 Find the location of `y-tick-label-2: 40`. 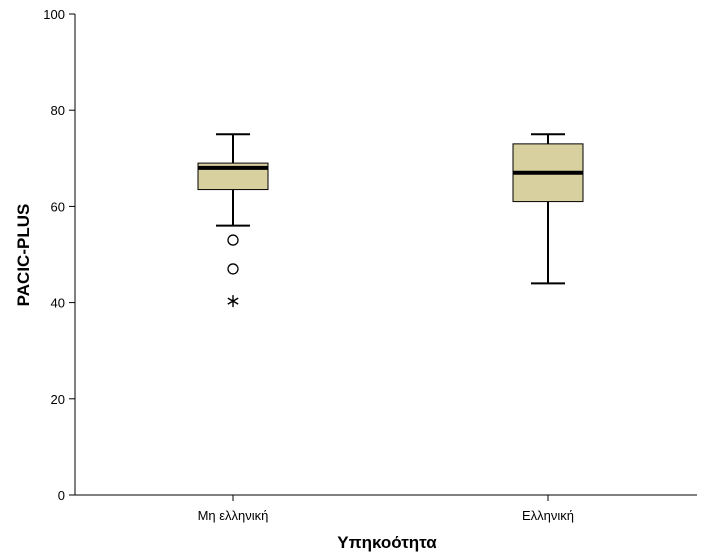

y-tick-label-2: 40 is located at coordinates (58, 303).